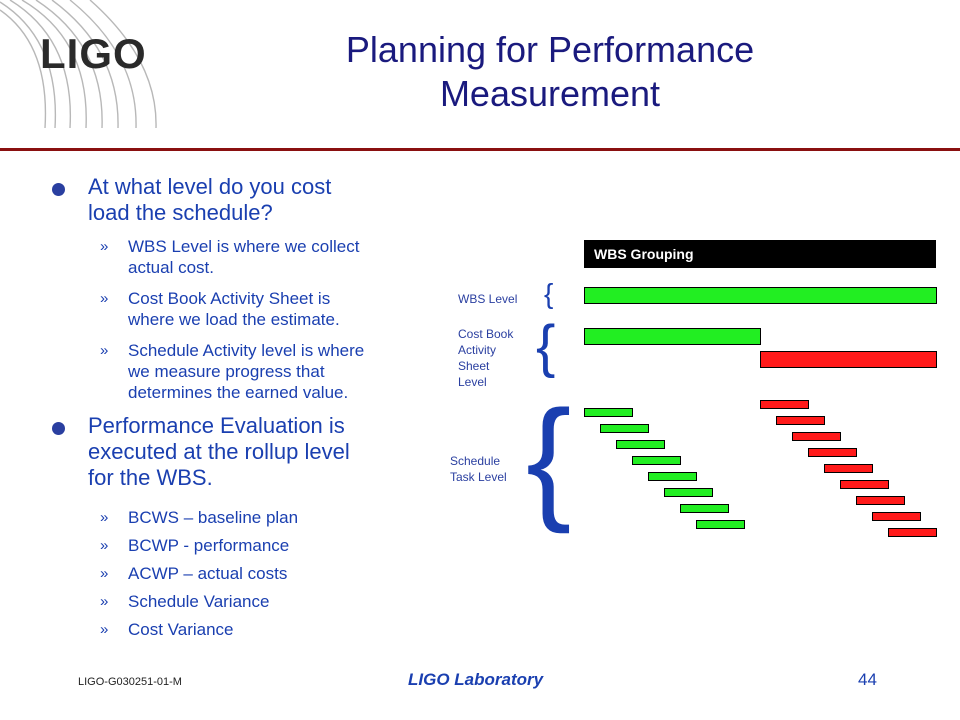  Describe the element at coordinates (477, 350) in the screenshot. I see `cost-book-label-line: Activity` at that location.